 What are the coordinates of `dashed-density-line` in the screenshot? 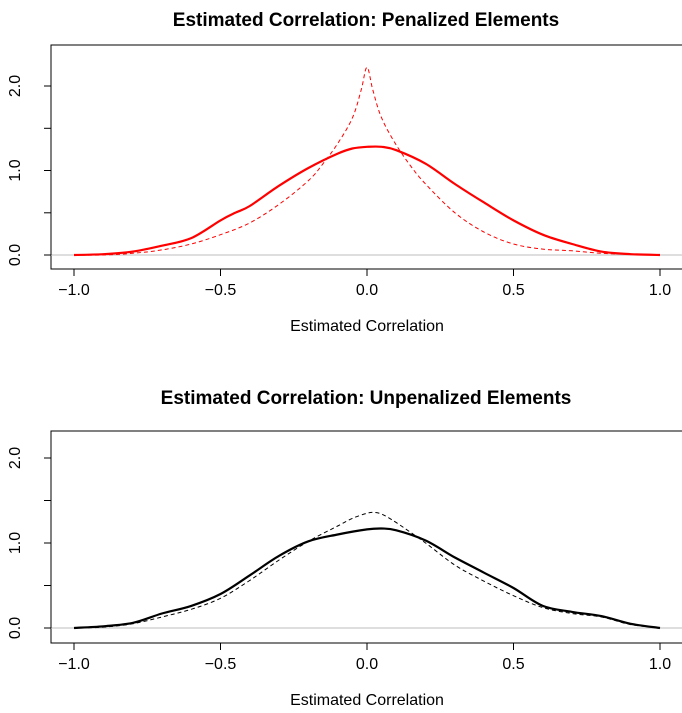 It's located at (367, 570).